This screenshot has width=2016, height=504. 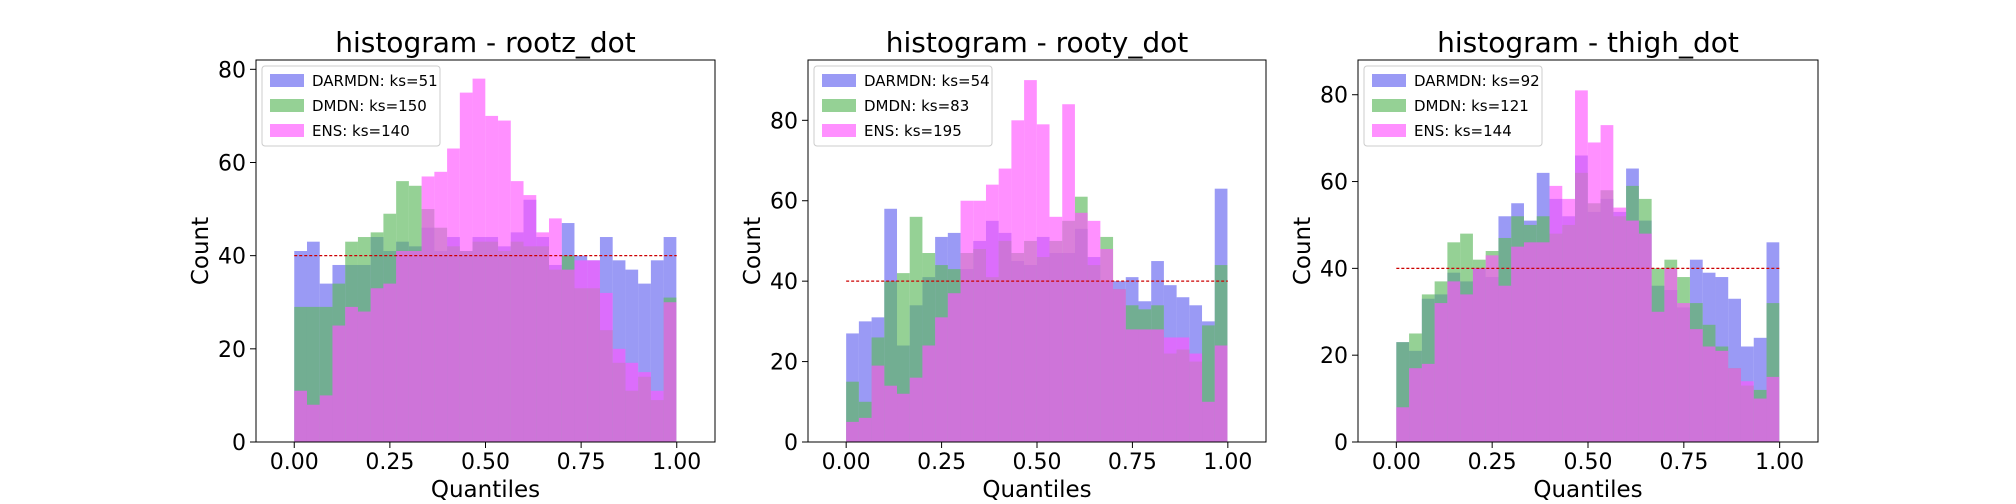 I want to click on legend: DARMDN: ks=92 DMDN: ks=121 ENS: ks=144, so click(x=1453, y=106).